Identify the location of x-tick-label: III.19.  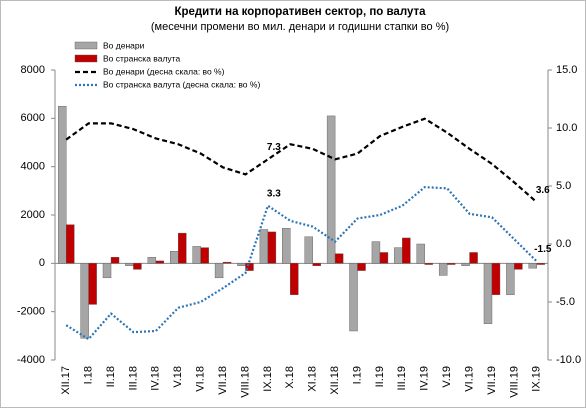
(402, 378).